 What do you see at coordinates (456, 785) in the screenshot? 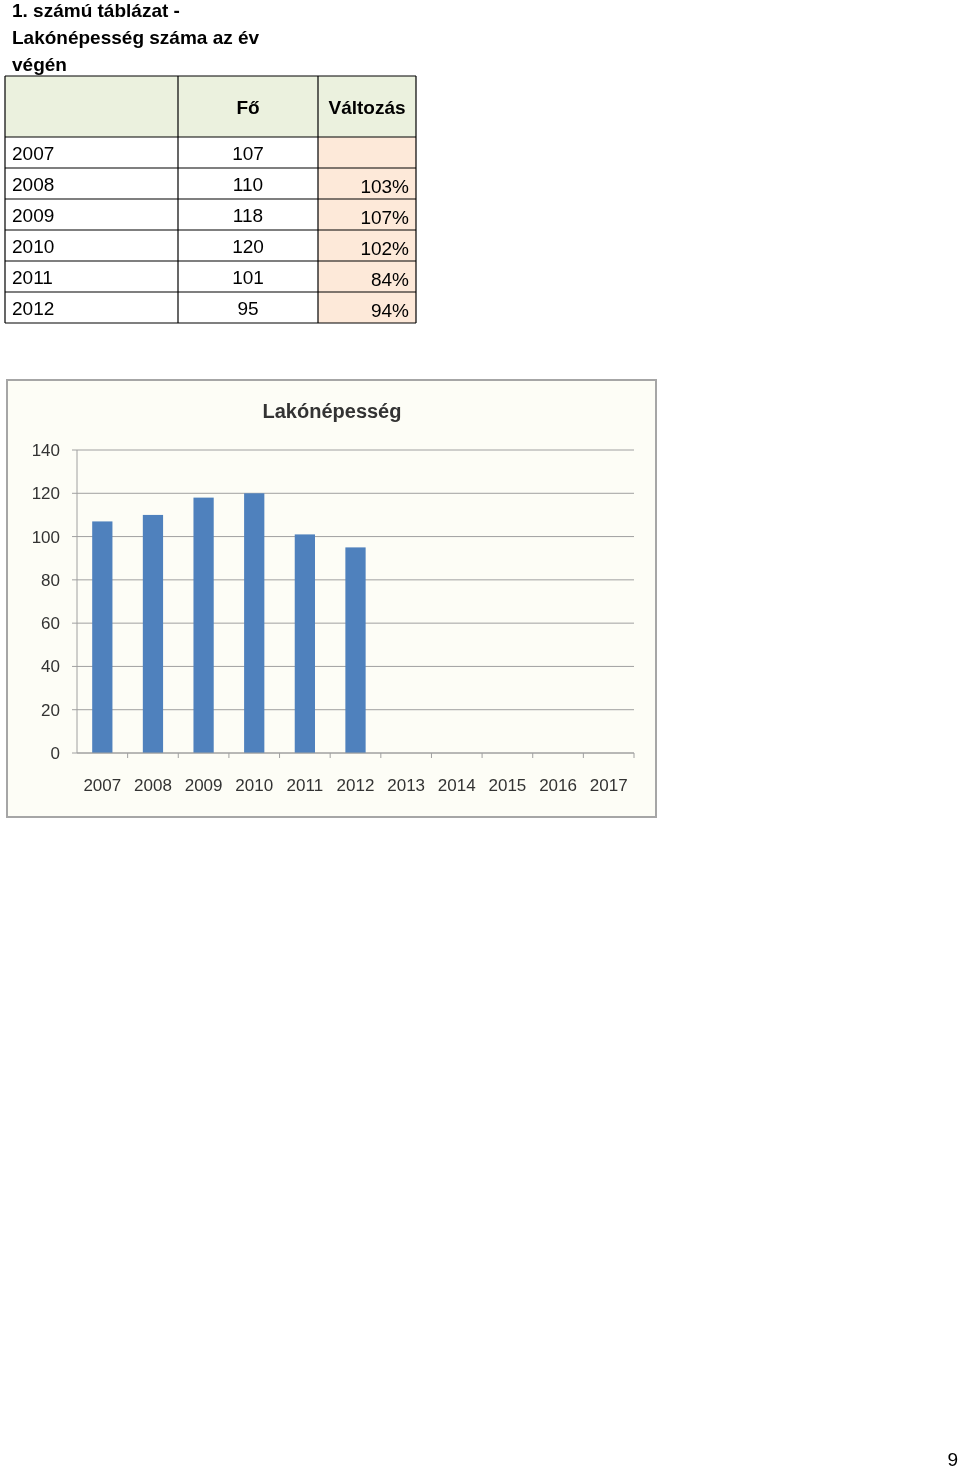
I see `x-tick-label: 2014` at bounding box center [456, 785].